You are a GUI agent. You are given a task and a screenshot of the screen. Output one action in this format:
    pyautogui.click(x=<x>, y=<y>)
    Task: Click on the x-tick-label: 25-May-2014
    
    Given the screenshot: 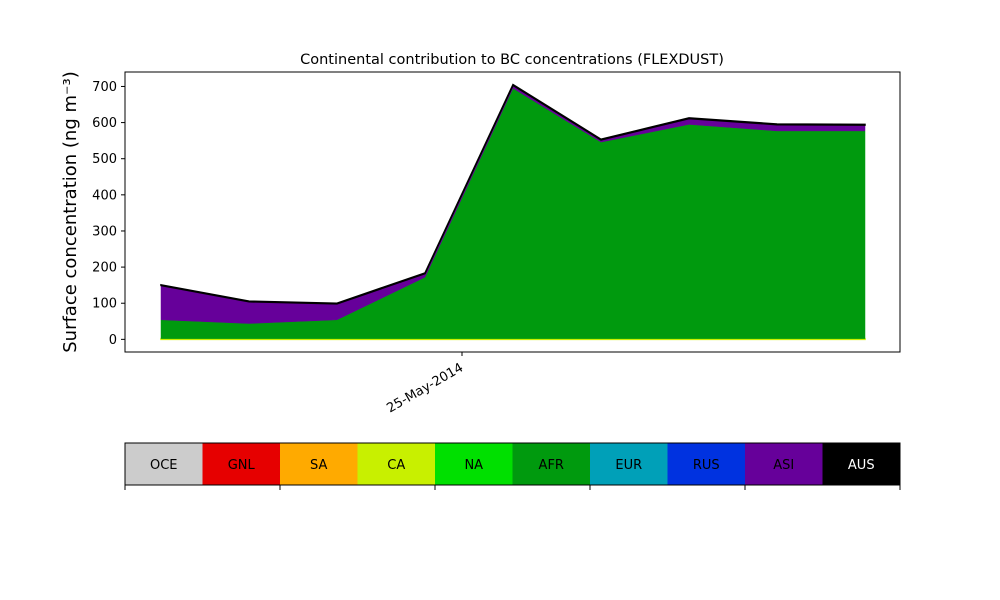 What is the action you would take?
    pyautogui.click(x=425, y=388)
    